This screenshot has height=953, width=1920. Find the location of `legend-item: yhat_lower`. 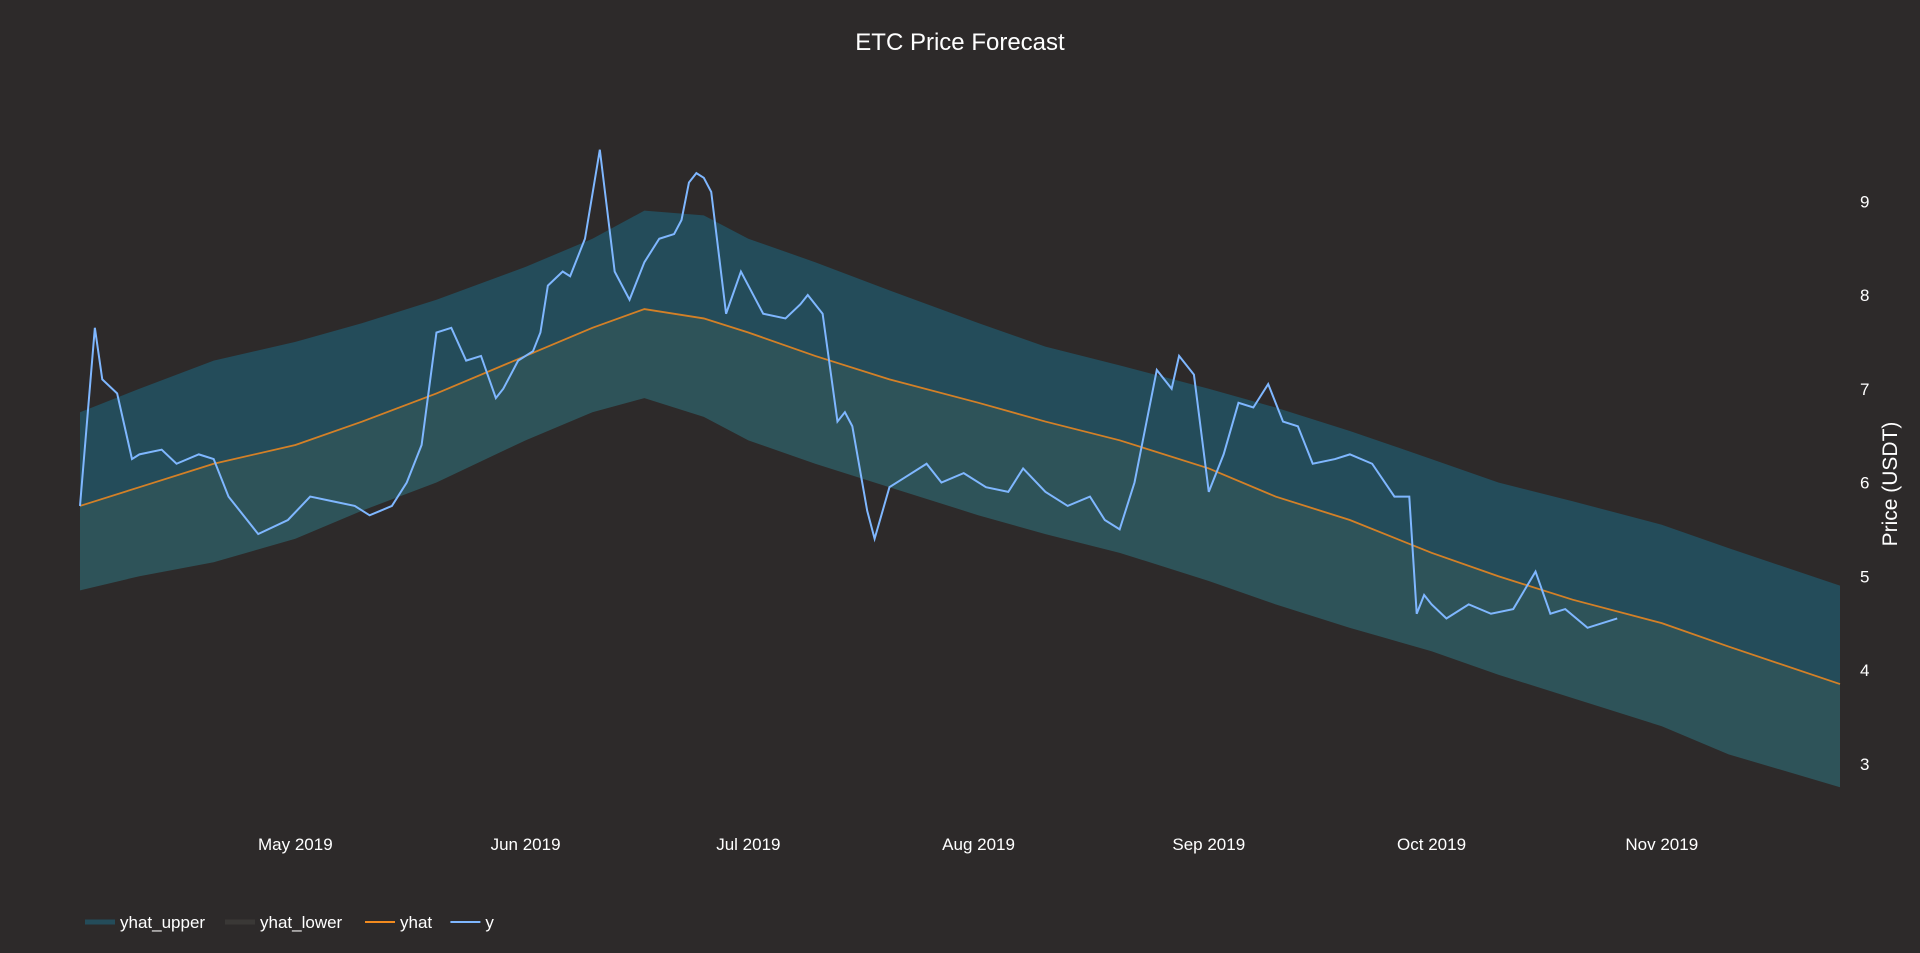

legend-item: yhat_lower is located at coordinates (284, 922).